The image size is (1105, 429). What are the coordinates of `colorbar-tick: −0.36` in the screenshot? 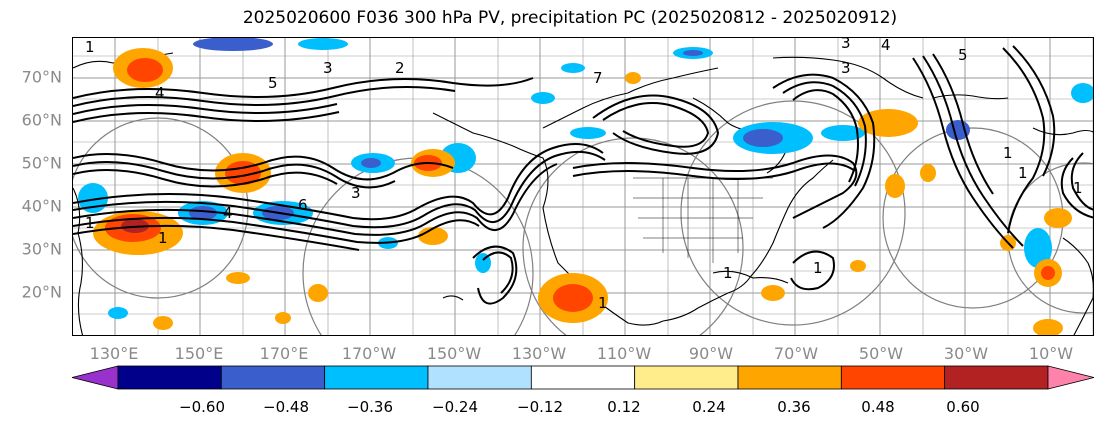 It's located at (370, 407).